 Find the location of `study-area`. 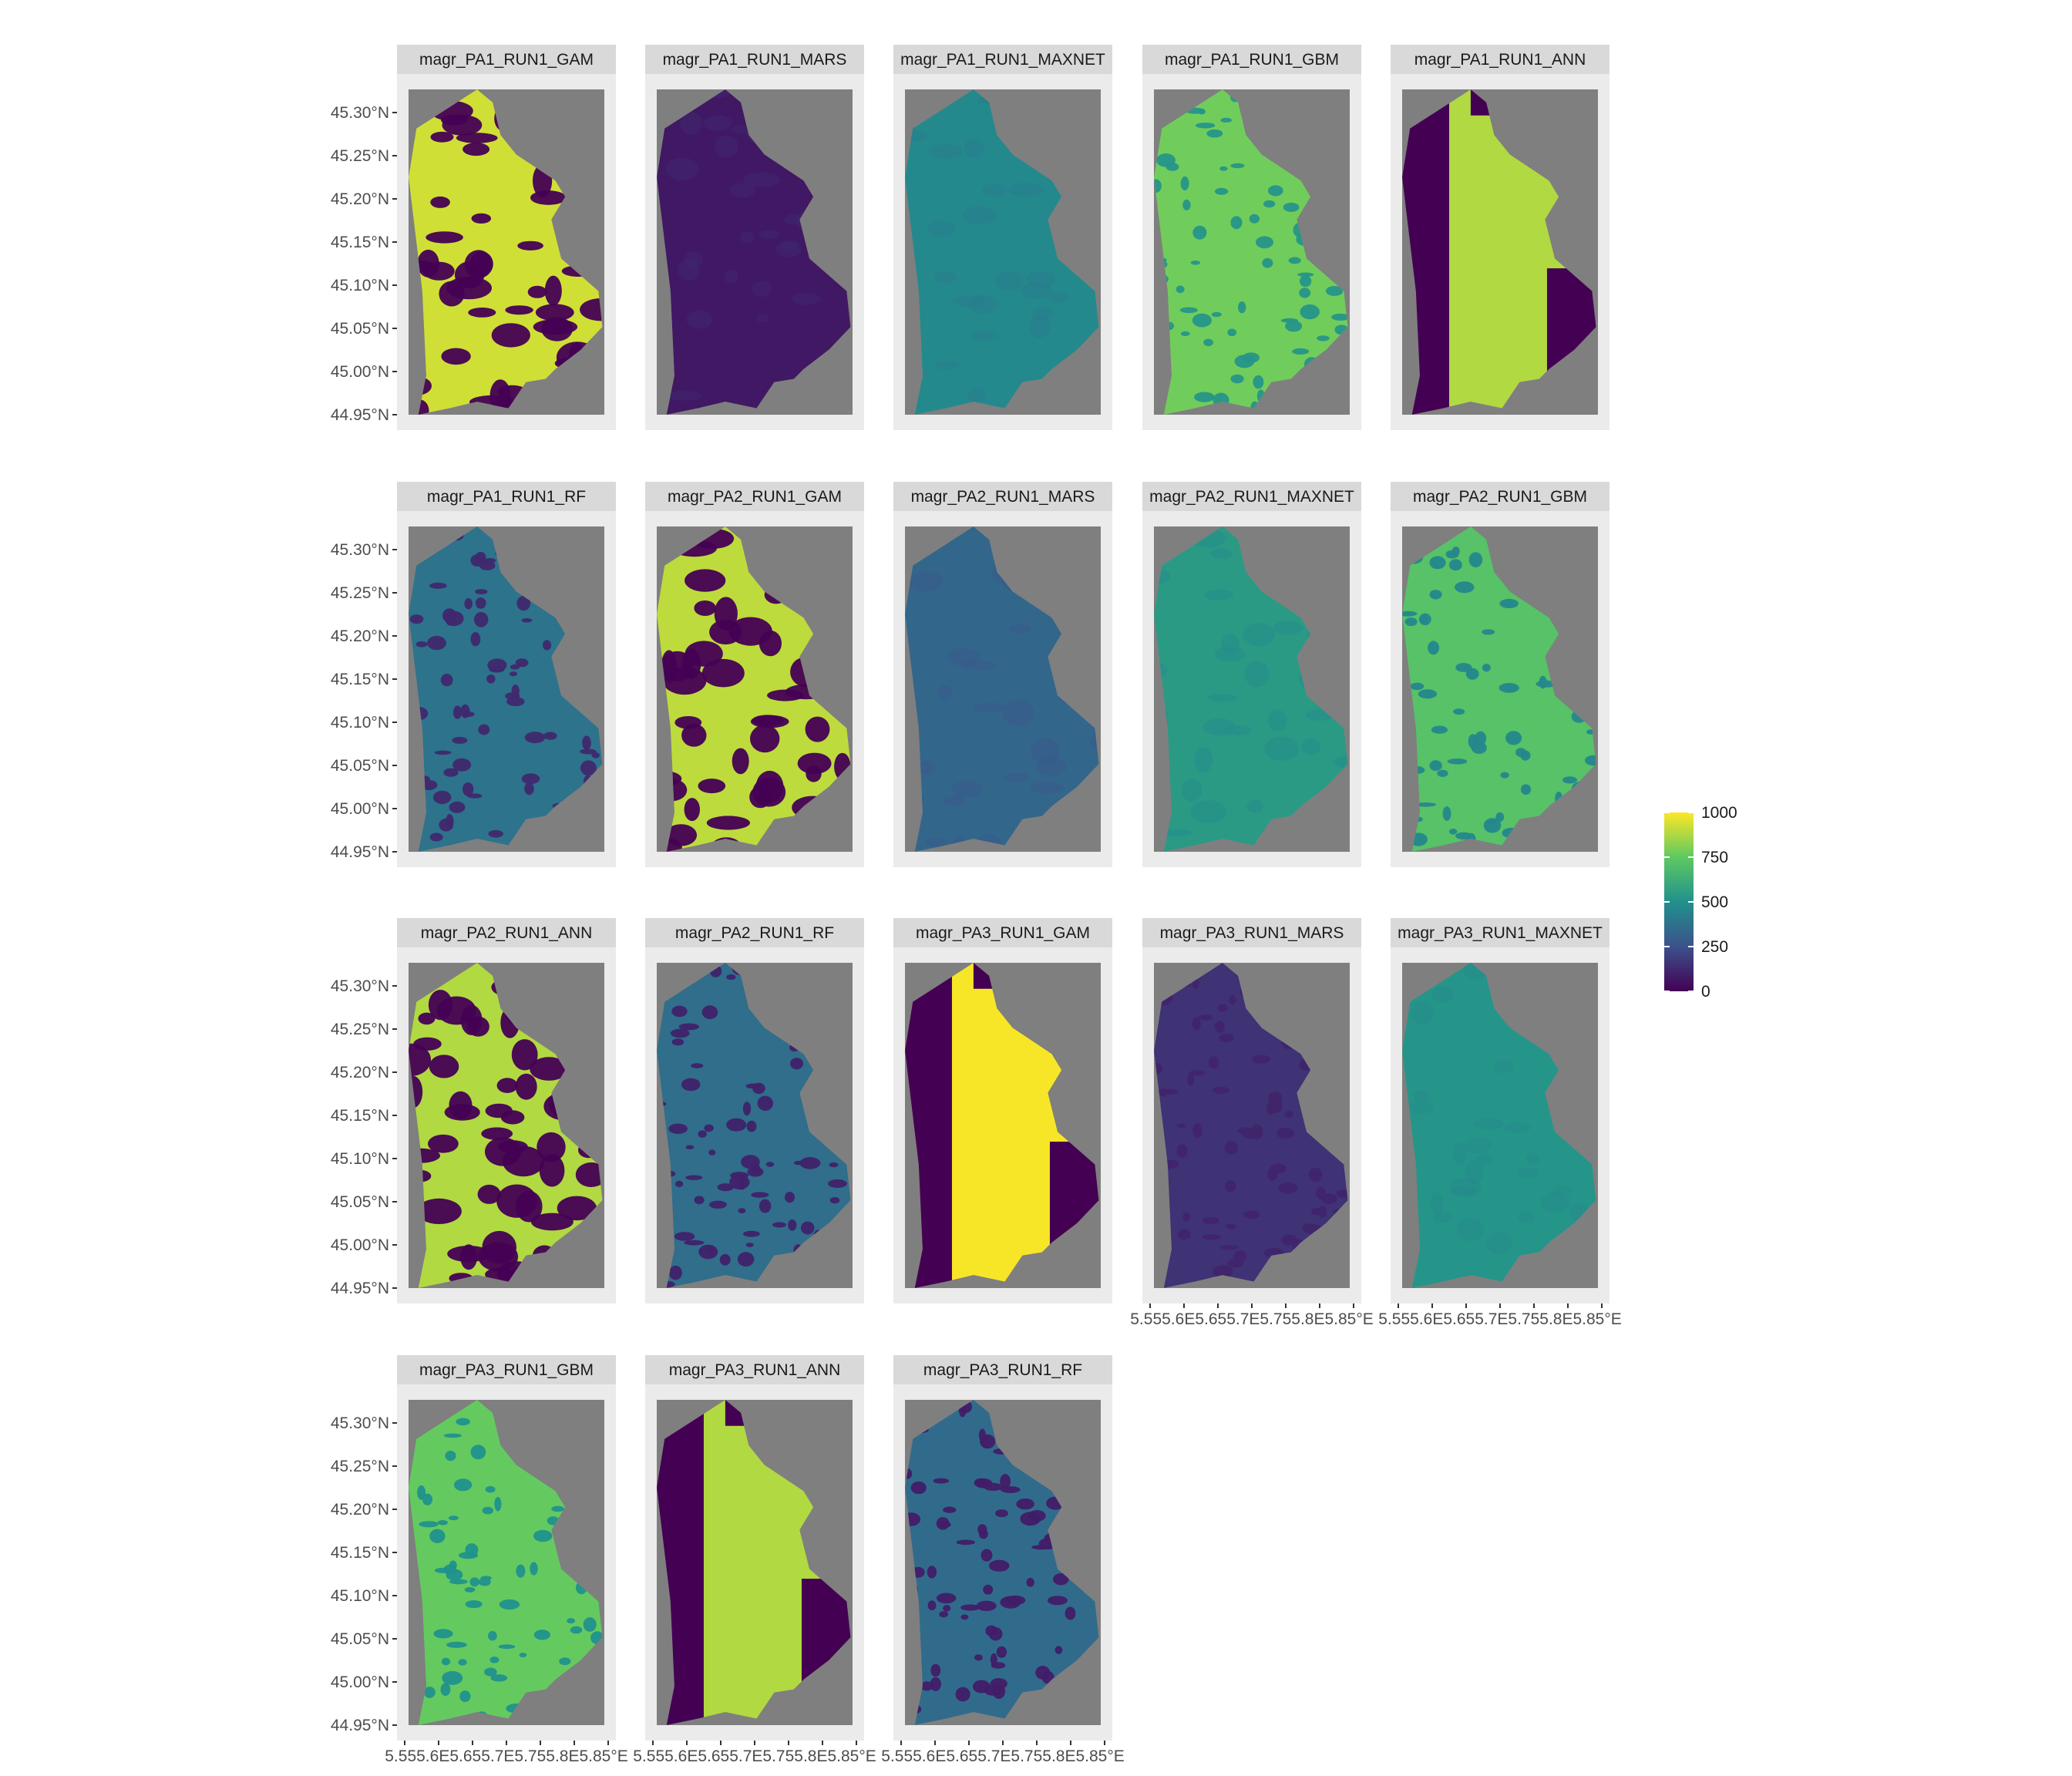

study-area is located at coordinates (1002, 689).